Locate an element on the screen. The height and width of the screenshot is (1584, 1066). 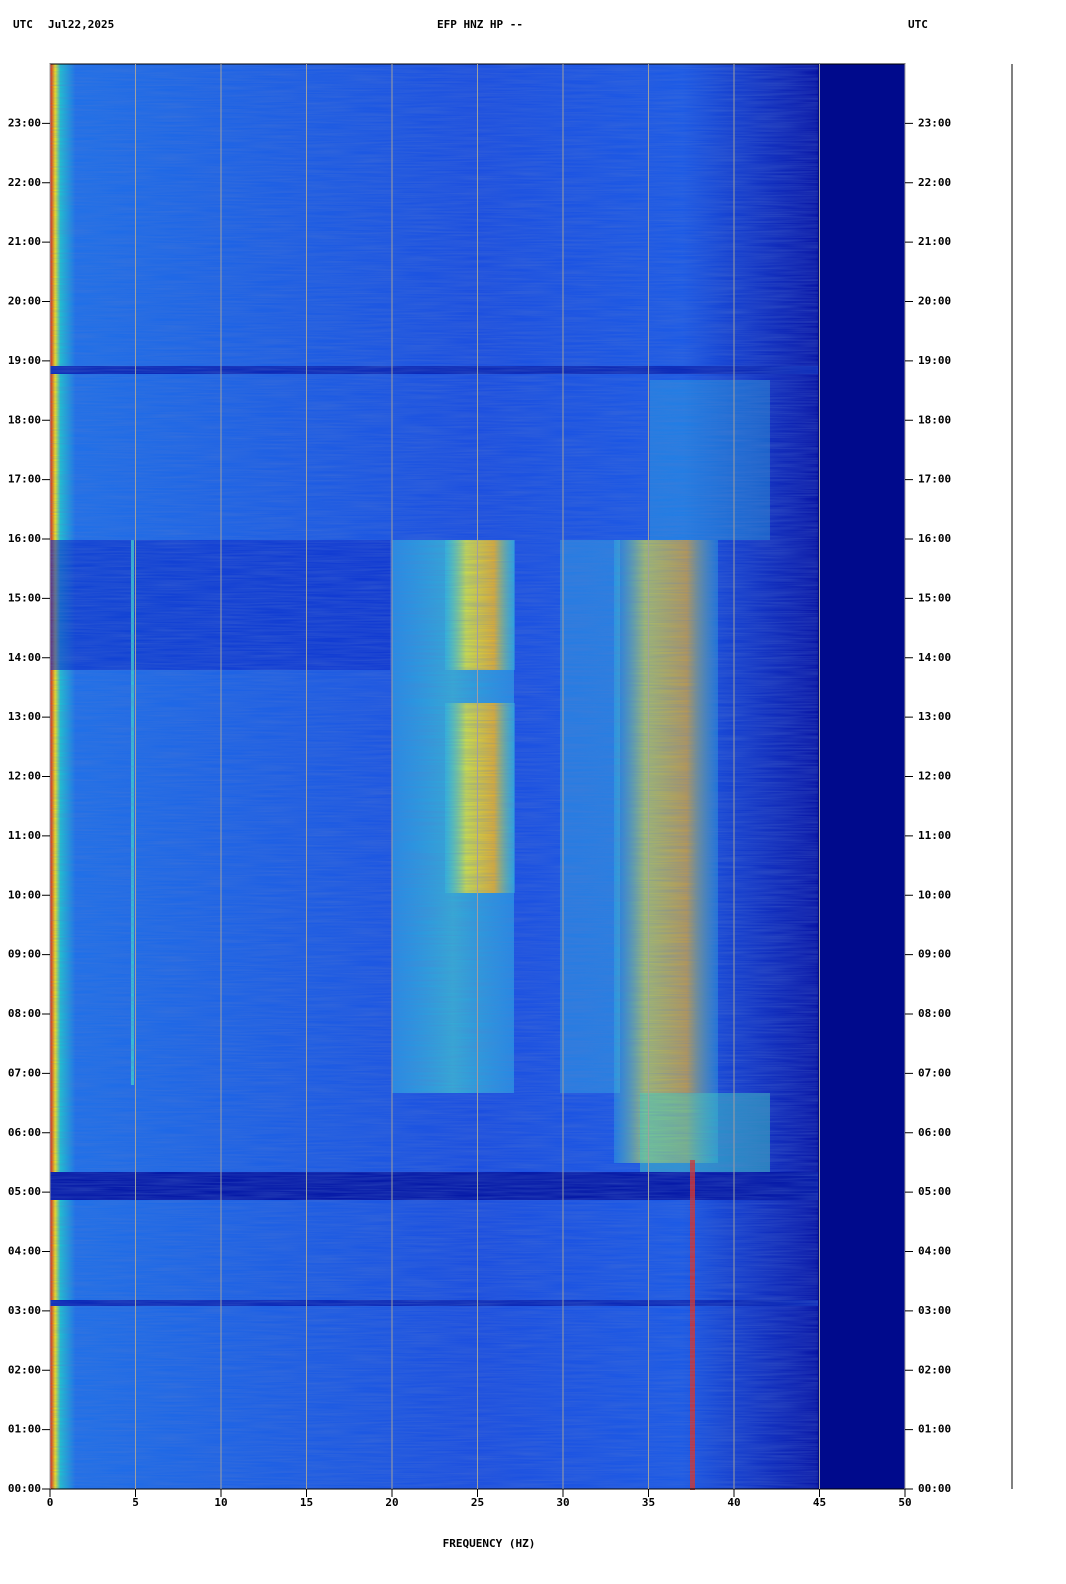
y-tick-label-right: 16:00 is located at coordinates (934, 538).